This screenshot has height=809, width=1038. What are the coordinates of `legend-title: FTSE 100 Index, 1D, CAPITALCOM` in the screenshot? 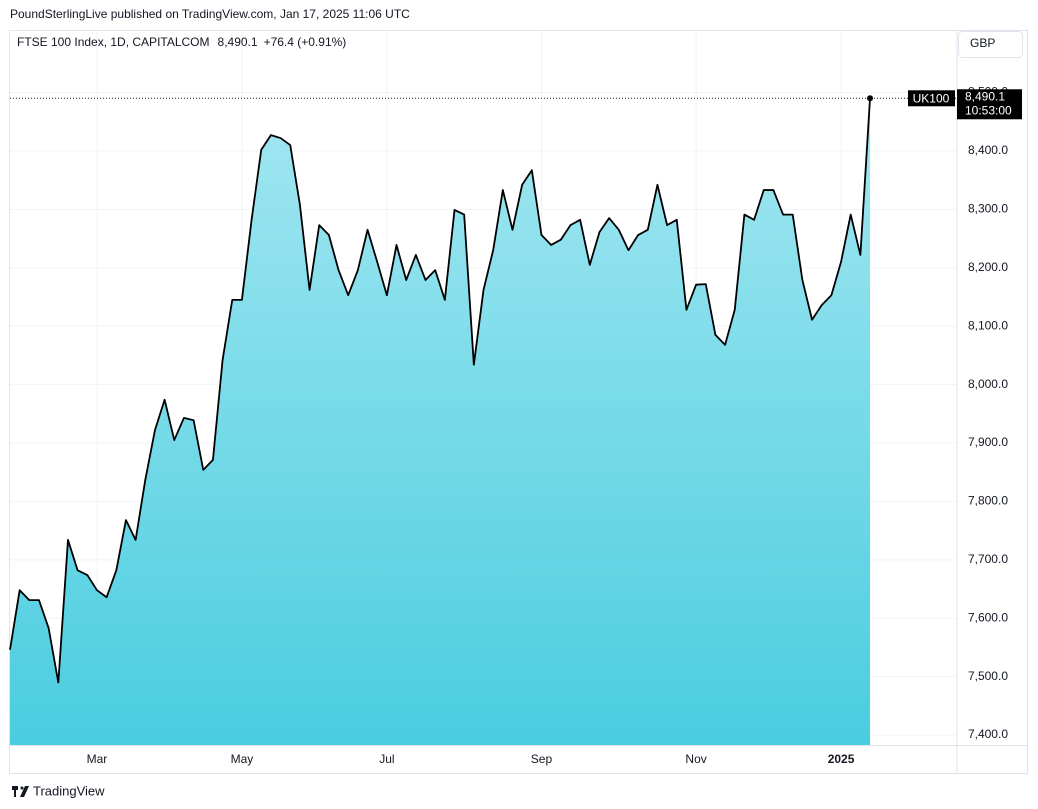 It's located at (113, 42).